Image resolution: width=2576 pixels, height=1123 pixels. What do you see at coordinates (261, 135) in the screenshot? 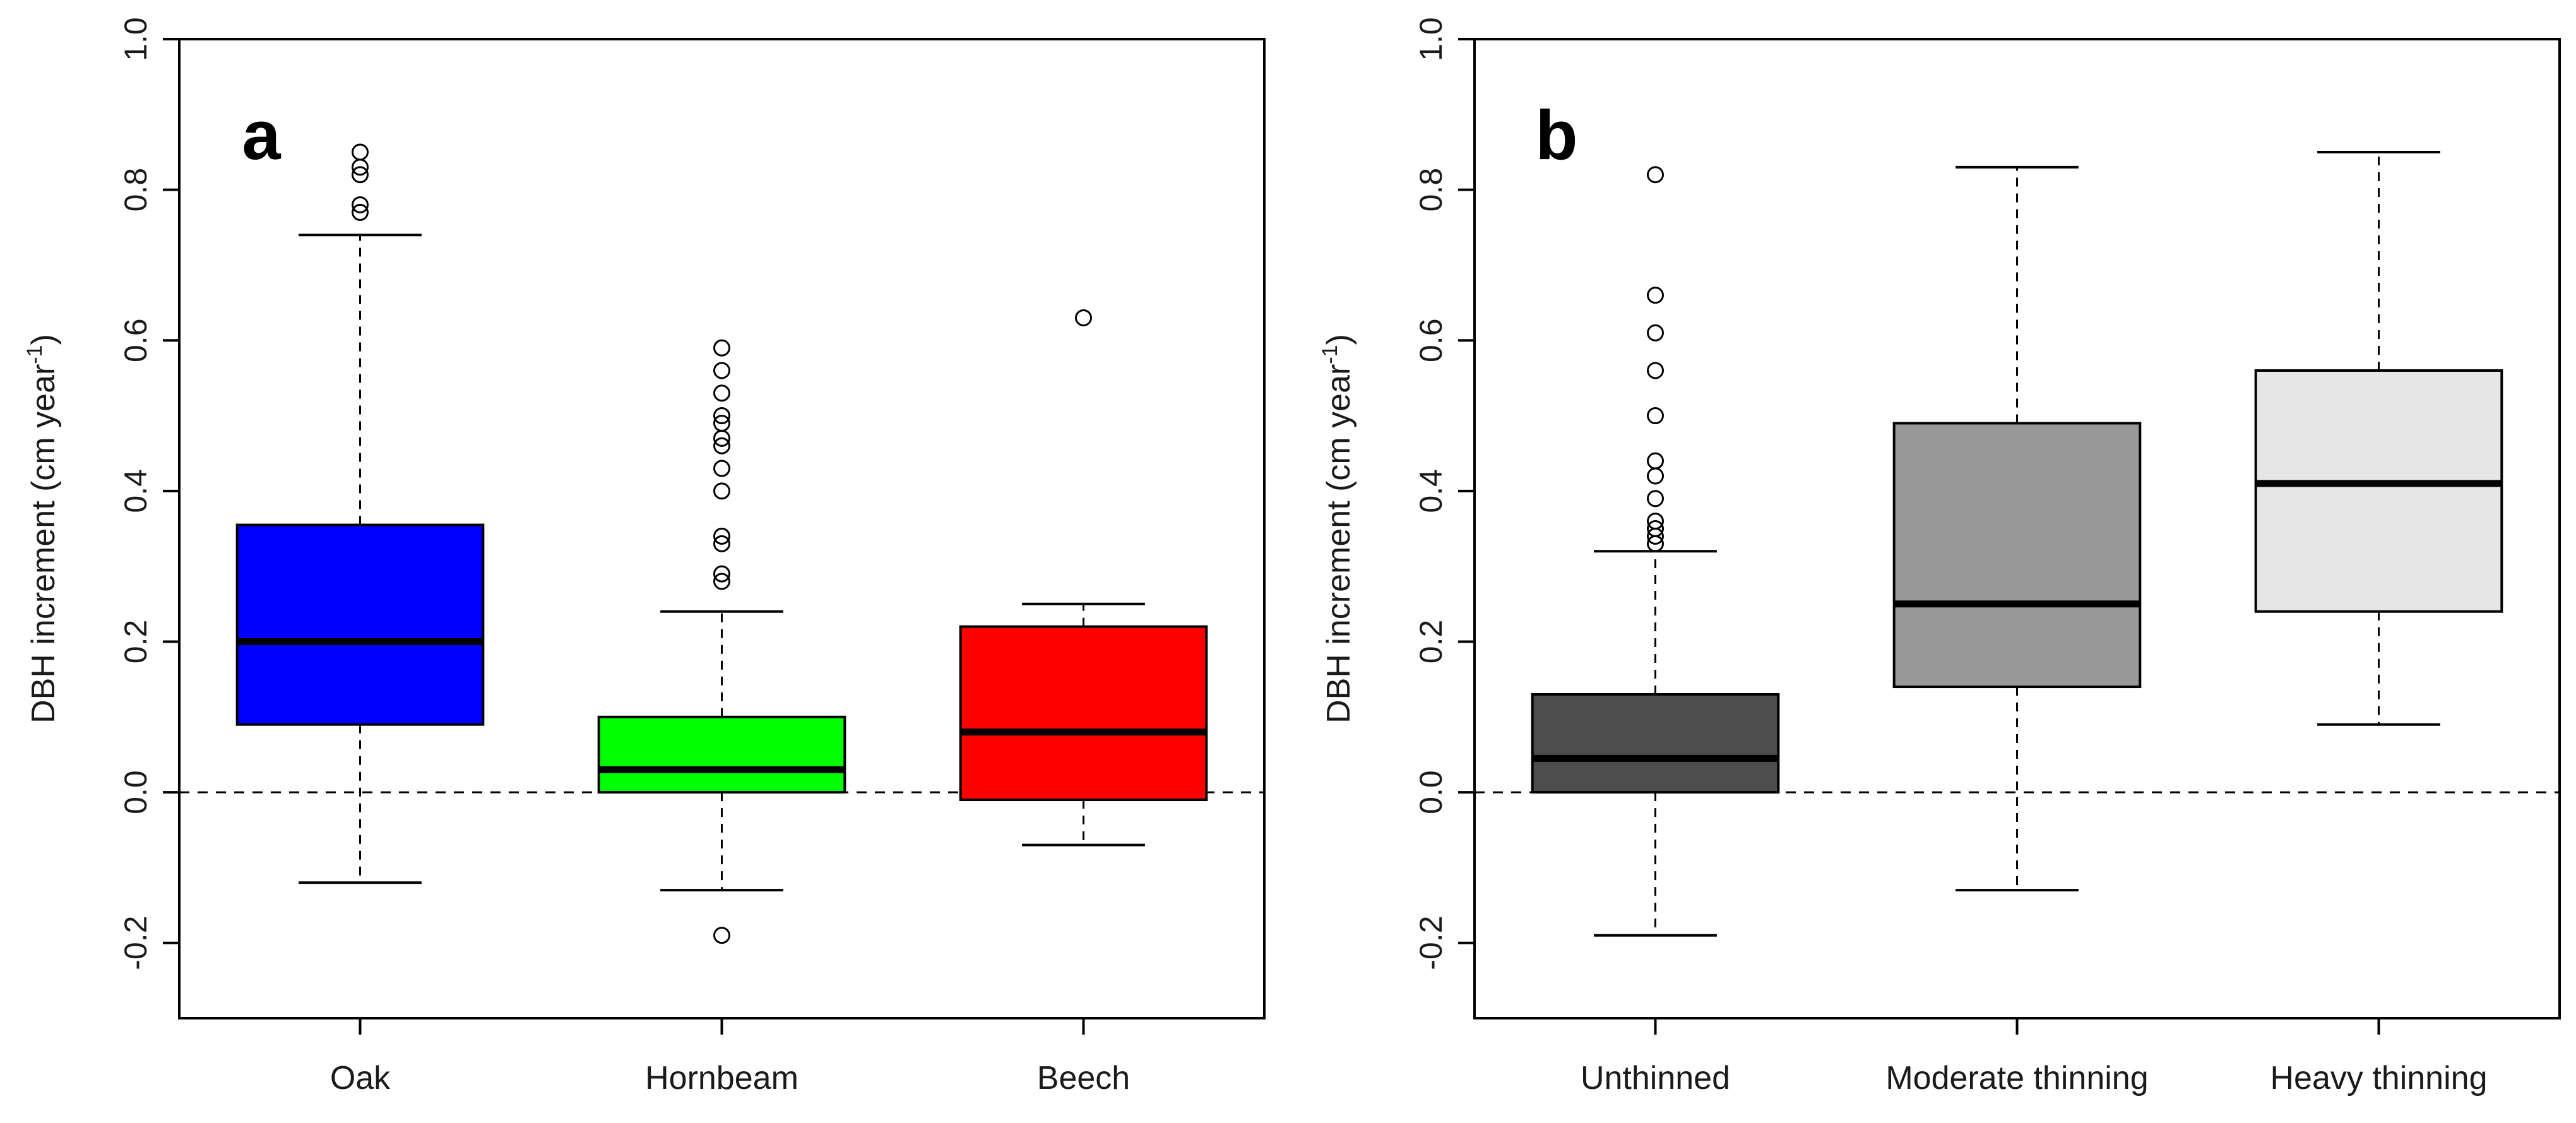
I see `panel-label: a` at bounding box center [261, 135].